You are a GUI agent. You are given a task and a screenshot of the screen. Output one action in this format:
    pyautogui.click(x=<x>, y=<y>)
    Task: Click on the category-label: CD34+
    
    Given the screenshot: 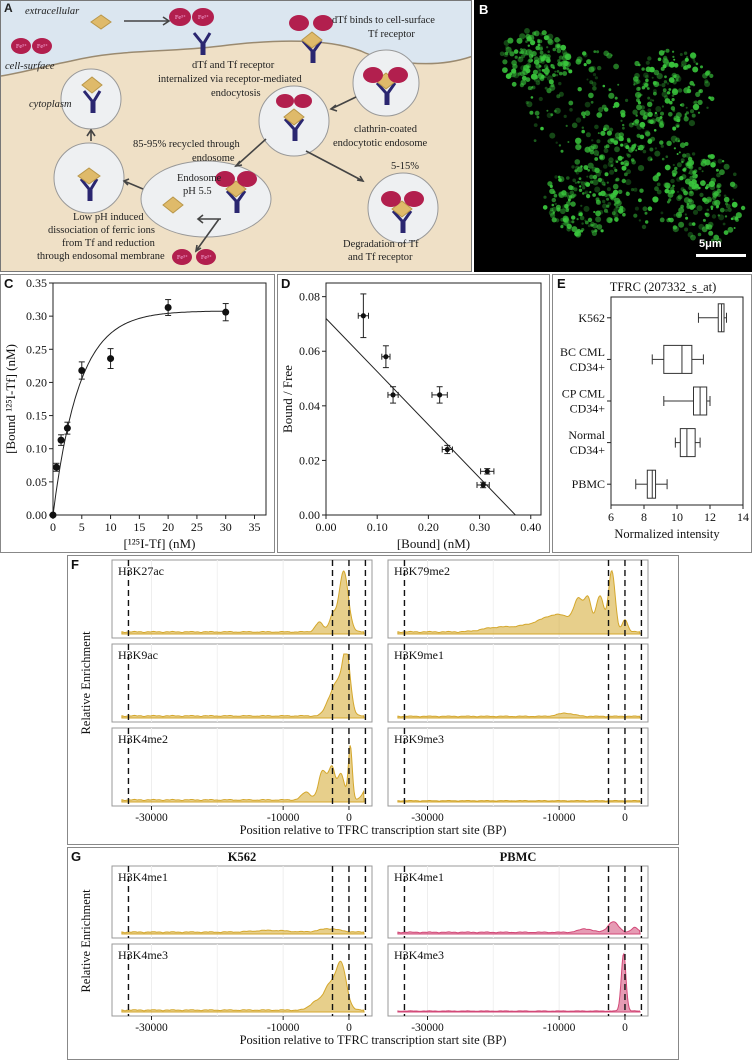 What is the action you would take?
    pyautogui.click(x=588, y=450)
    